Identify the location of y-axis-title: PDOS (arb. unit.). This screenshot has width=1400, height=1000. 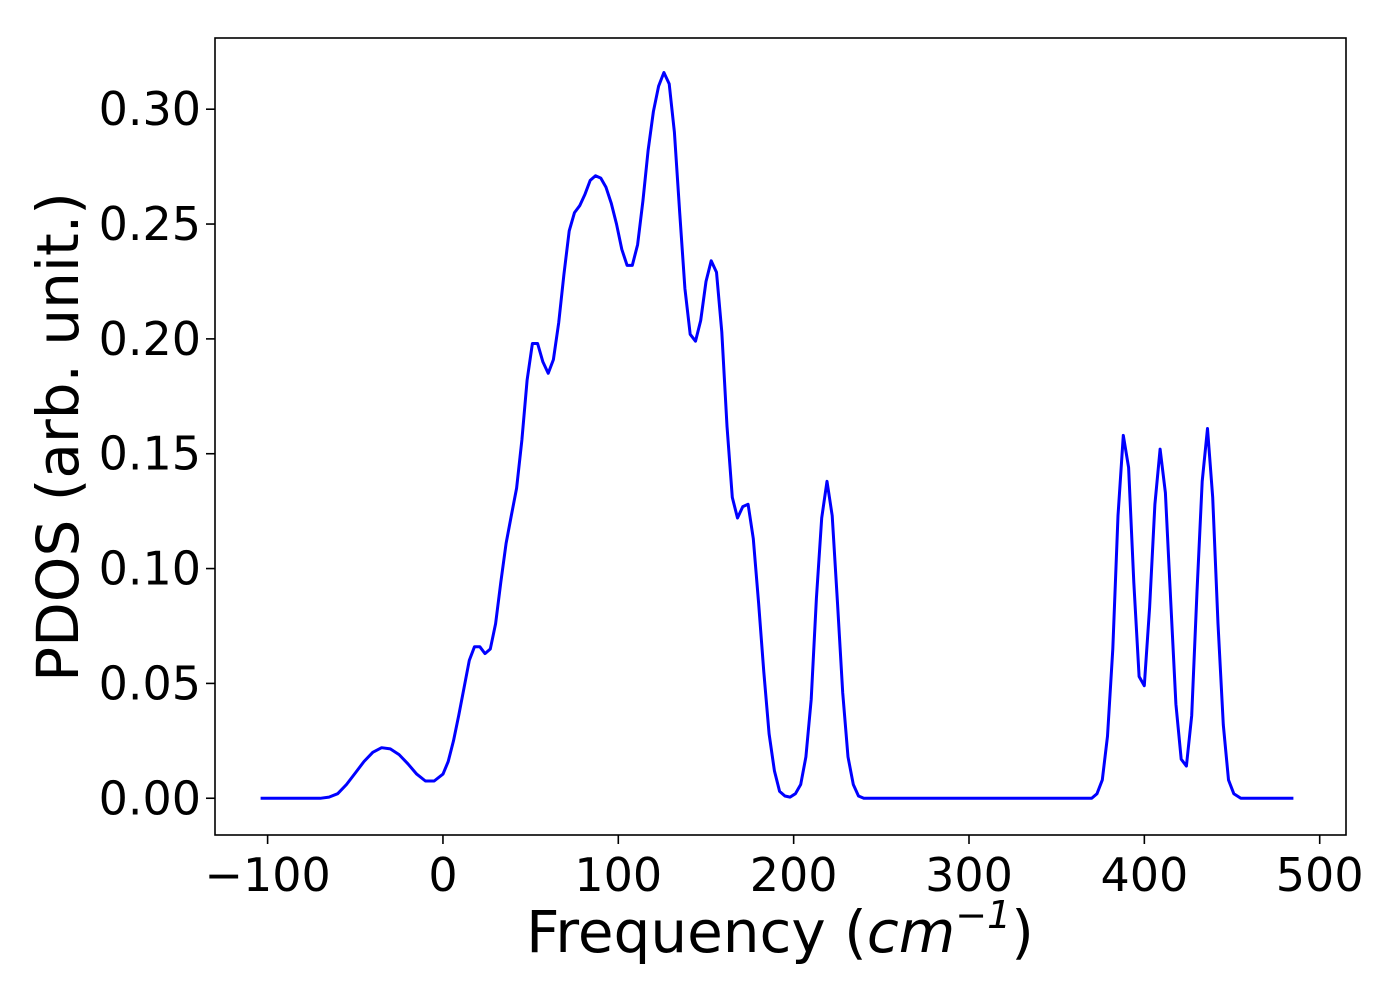
(58, 437).